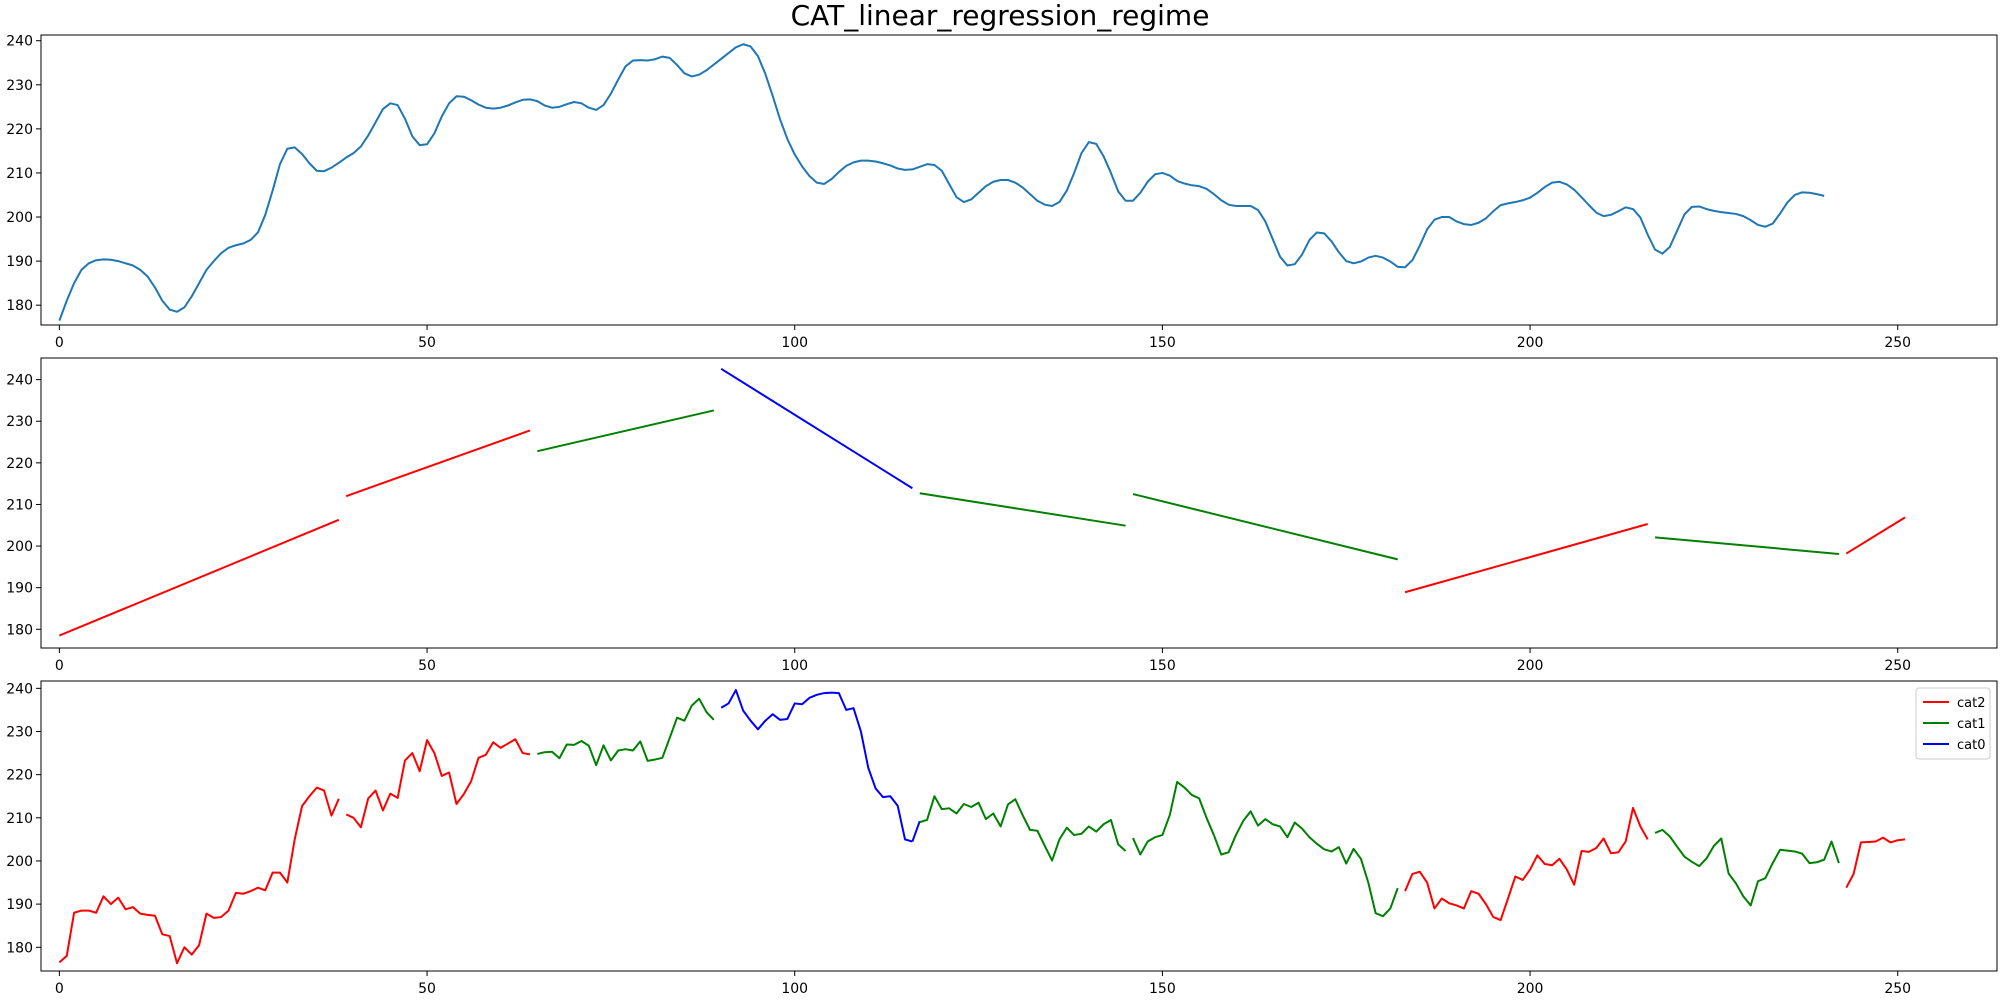  I want to click on chart-title: CAT_linear_regression_regime, so click(1000, 16).